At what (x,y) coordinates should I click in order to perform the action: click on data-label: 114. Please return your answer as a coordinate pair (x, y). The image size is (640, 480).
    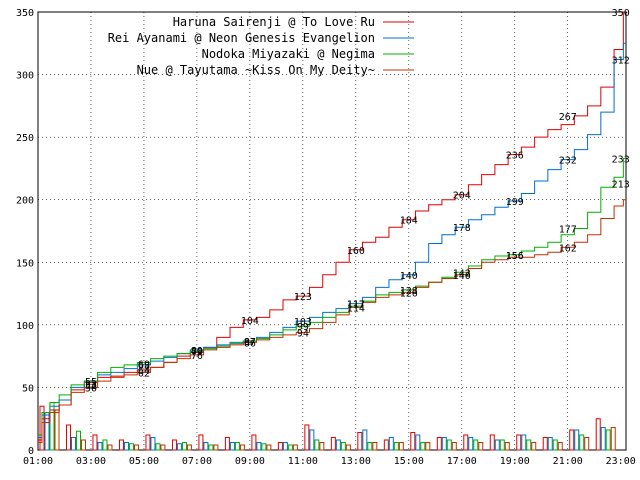
    Looking at the image, I should click on (356, 308).